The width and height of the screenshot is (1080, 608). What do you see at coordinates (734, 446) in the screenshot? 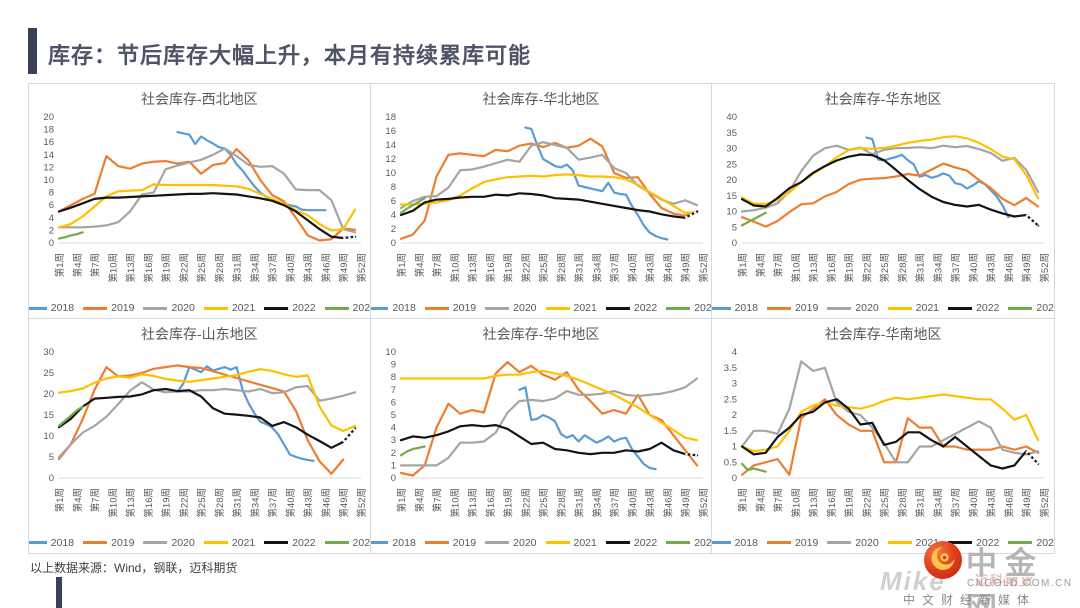
I see `y-tick-label: 1` at bounding box center [734, 446].